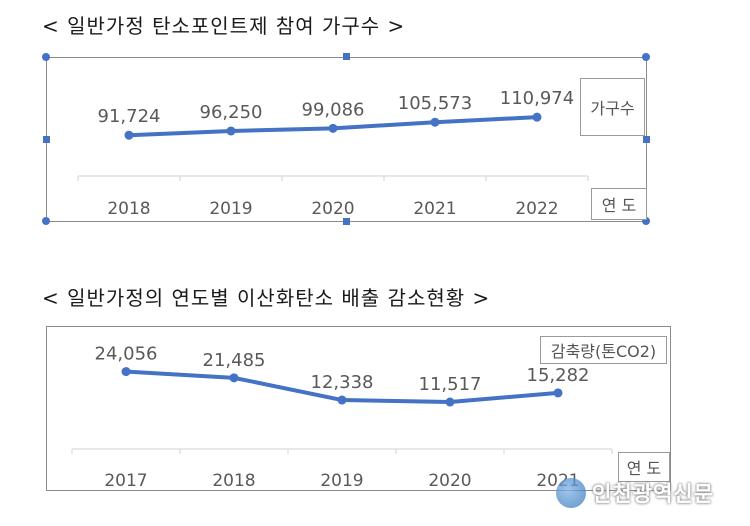 This screenshot has height=526, width=750. I want to click on chart1-title: < 일반가정 탄소포인트제 참여 가구수 >, so click(224, 26).